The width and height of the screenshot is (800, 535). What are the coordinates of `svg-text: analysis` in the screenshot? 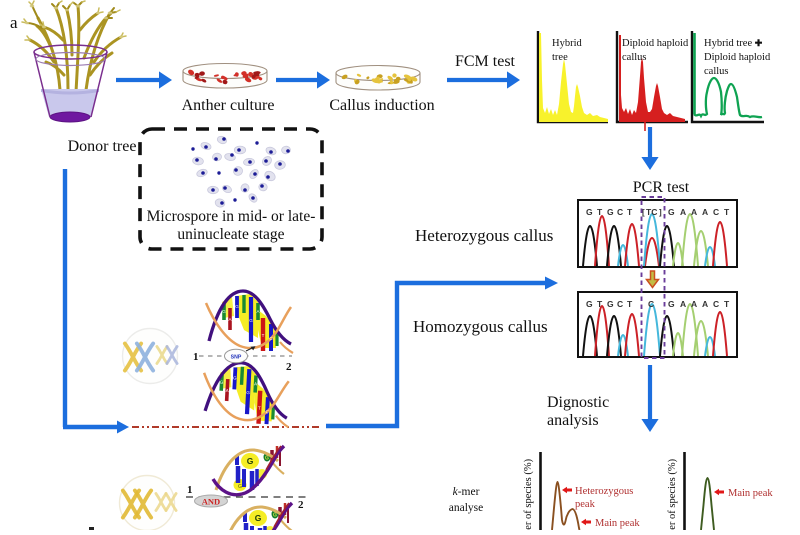 It's located at (573, 420).